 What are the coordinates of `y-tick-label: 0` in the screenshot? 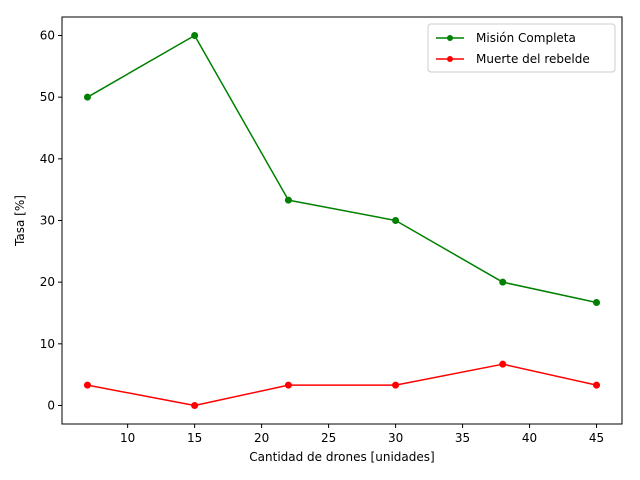 It's located at (51, 406).